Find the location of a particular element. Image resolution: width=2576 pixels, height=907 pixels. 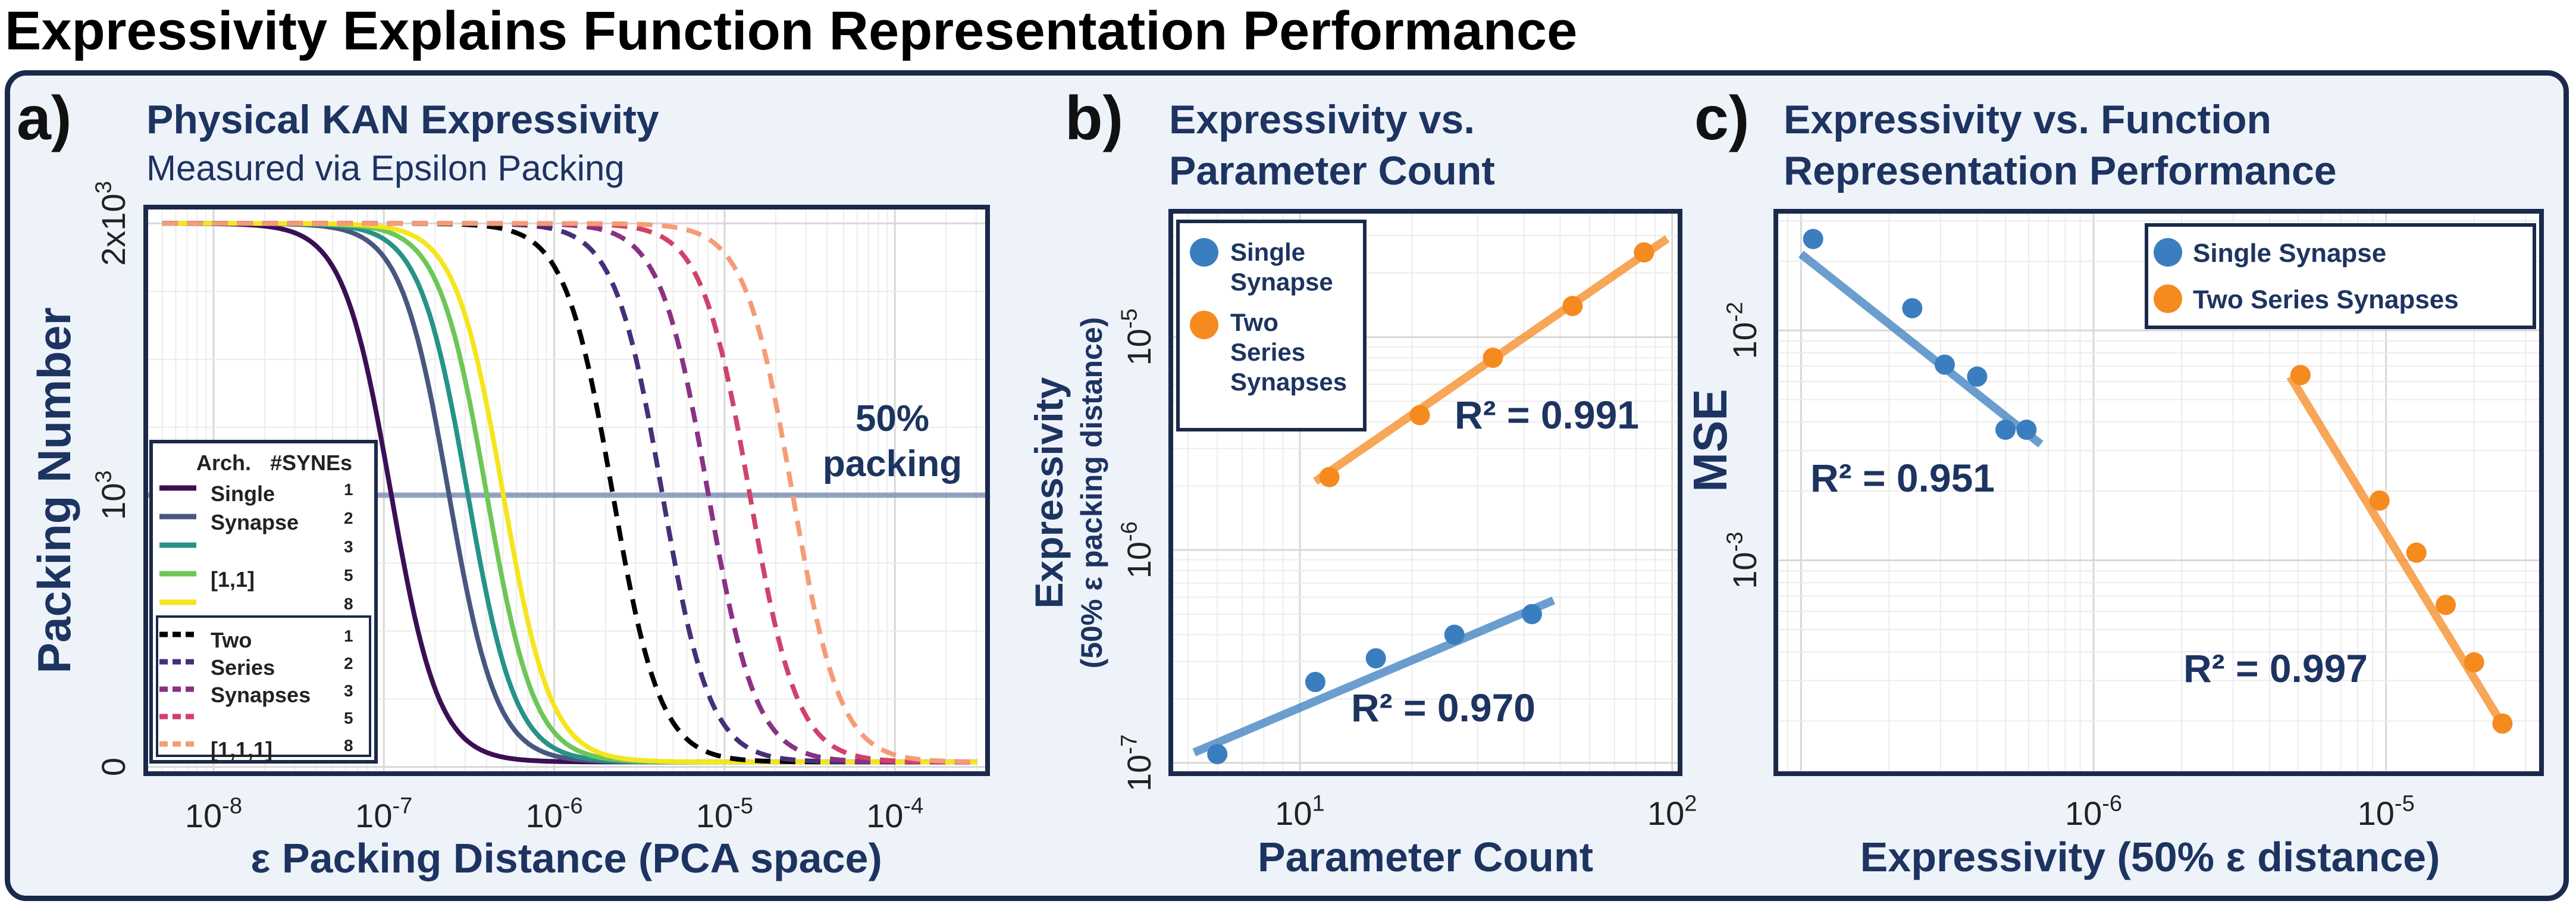

panel-a-legend-label: Two is located at coordinates (231, 640).